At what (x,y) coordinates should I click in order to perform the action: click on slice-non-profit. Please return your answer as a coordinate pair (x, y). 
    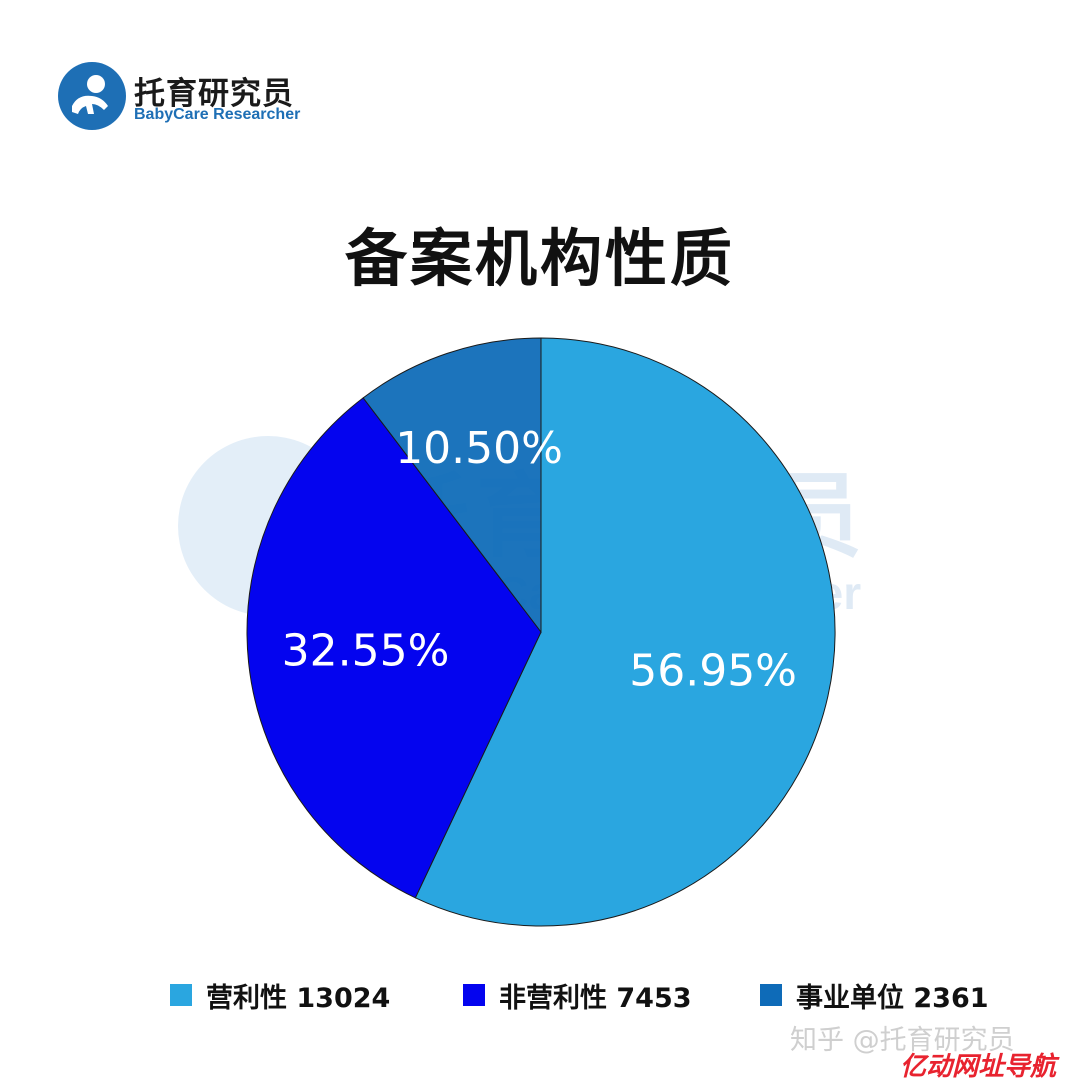
    Looking at the image, I should click on (394, 648).